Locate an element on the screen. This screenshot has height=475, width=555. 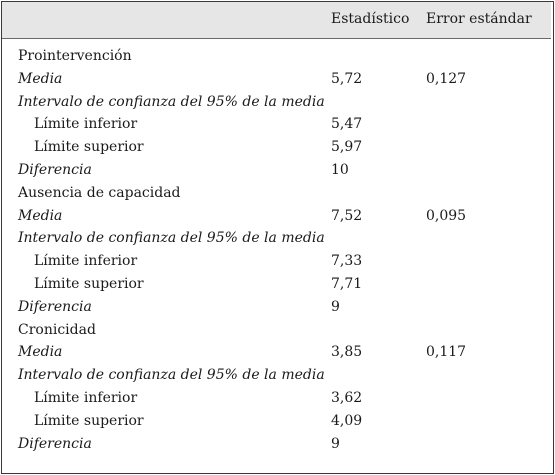
table-row: Prointervención is located at coordinates (277, 56).